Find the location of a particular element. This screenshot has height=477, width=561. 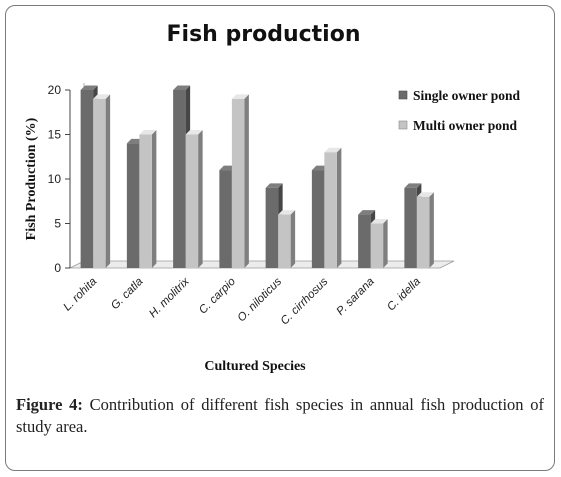

x-tick-label: O. niloticus is located at coordinates (260, 299).